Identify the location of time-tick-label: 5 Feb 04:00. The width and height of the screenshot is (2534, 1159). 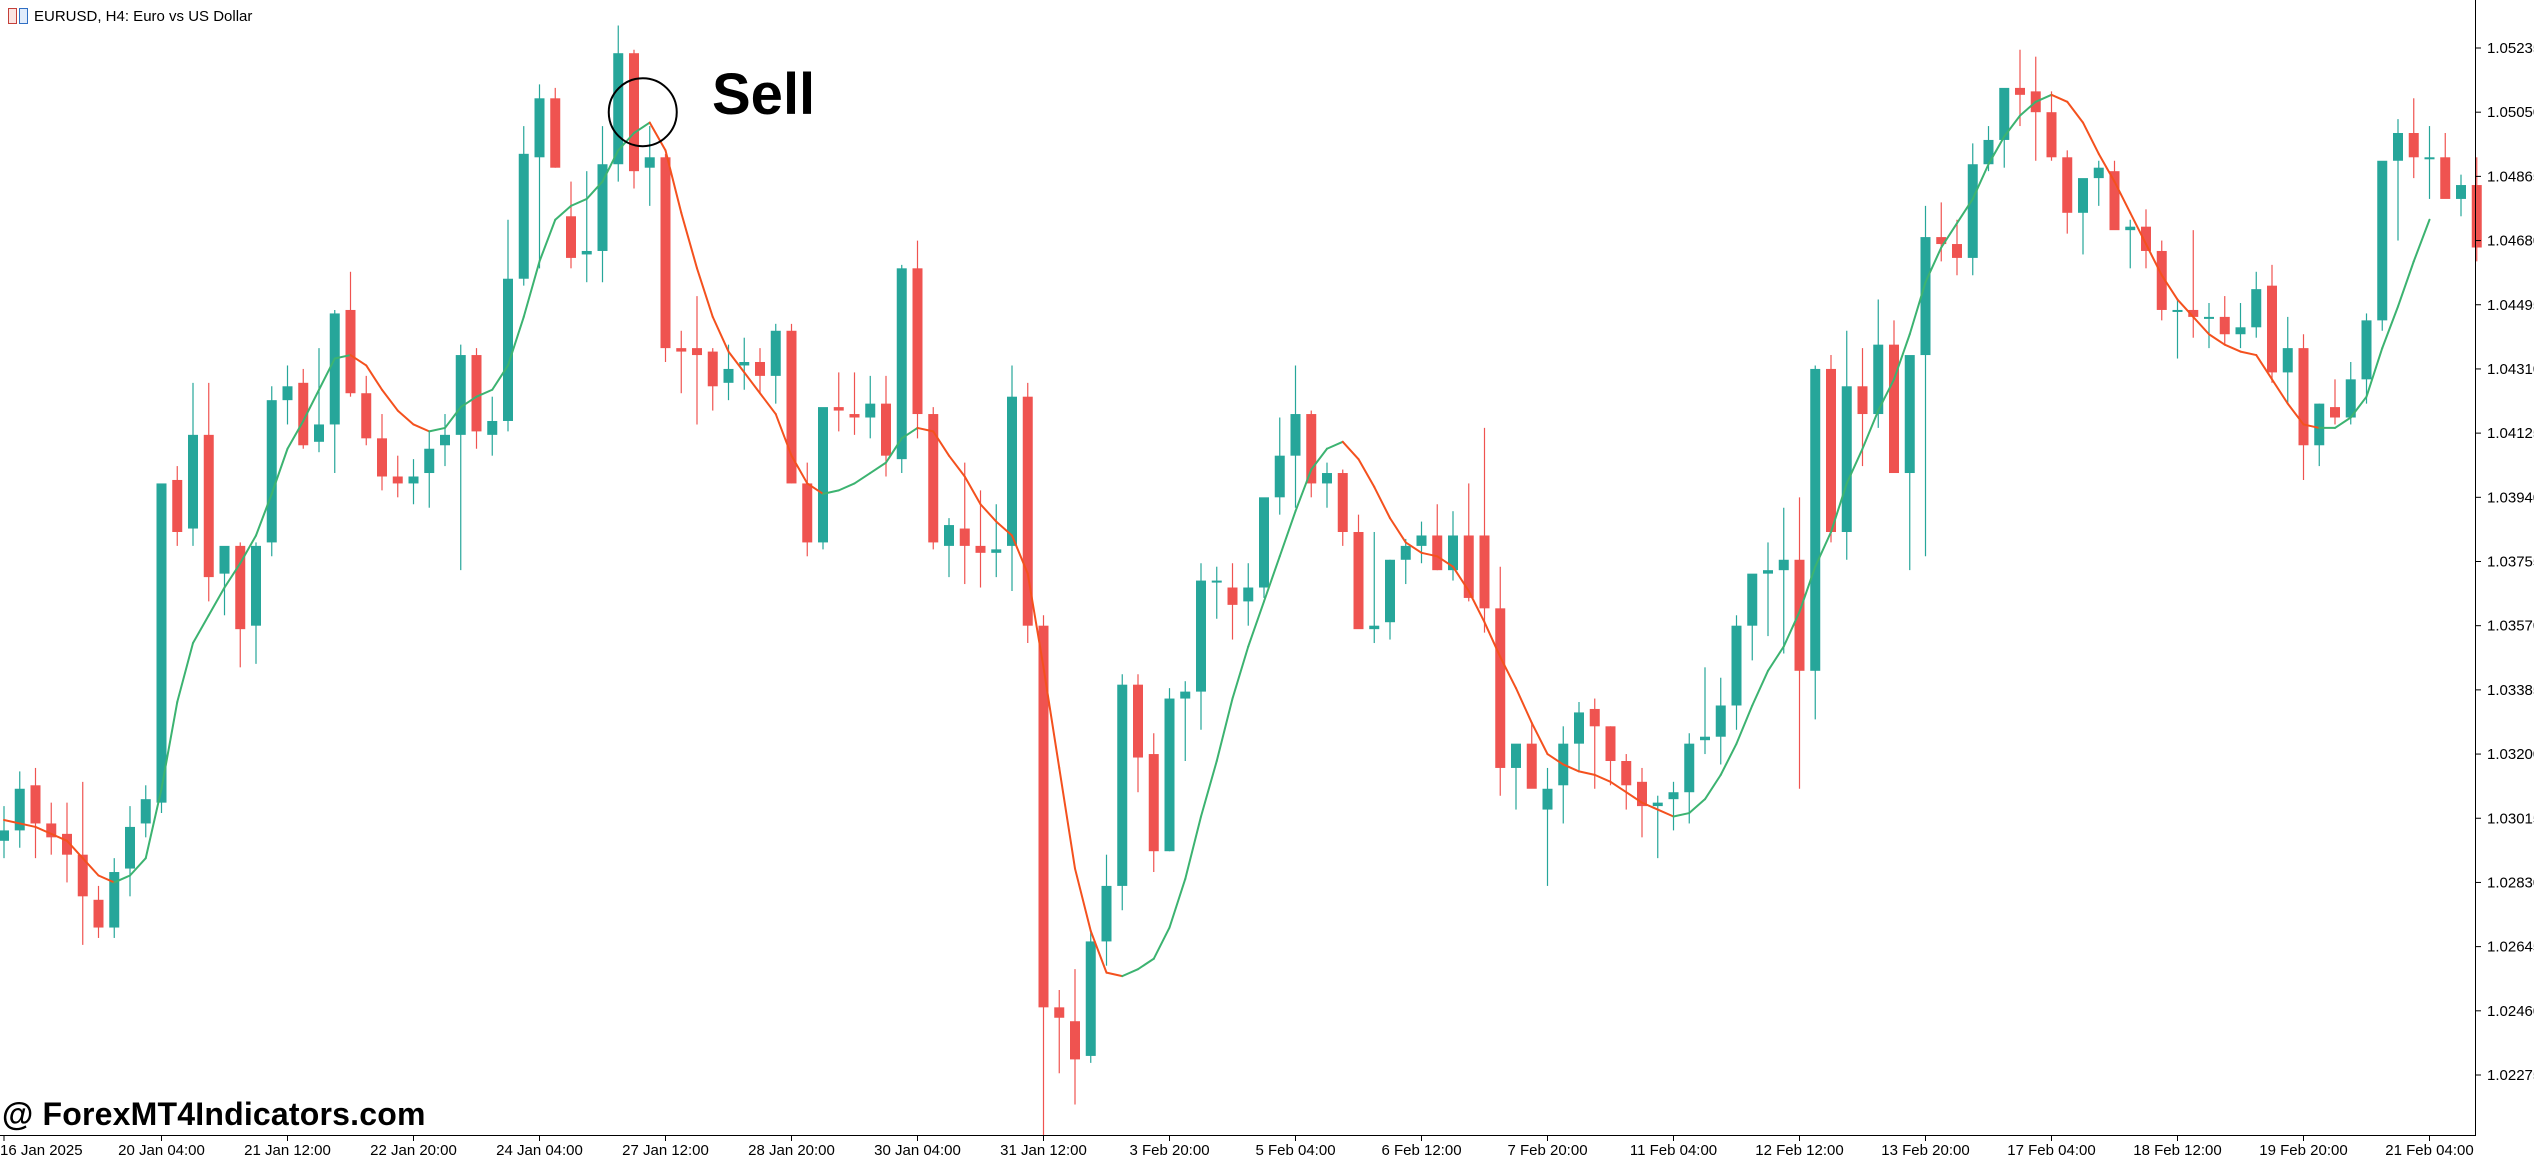
(1295, 1150).